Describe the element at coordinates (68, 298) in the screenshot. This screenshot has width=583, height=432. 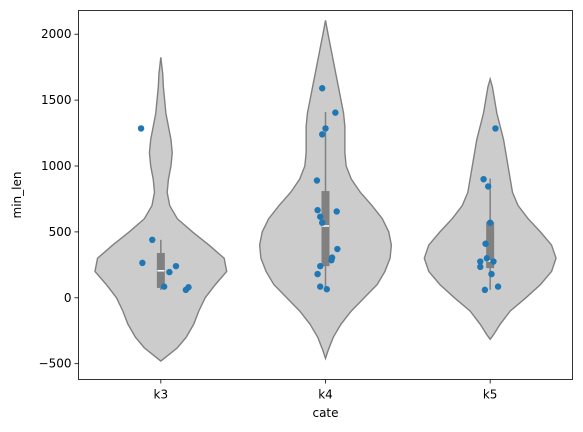
I see `y-tick-label: 0` at that location.